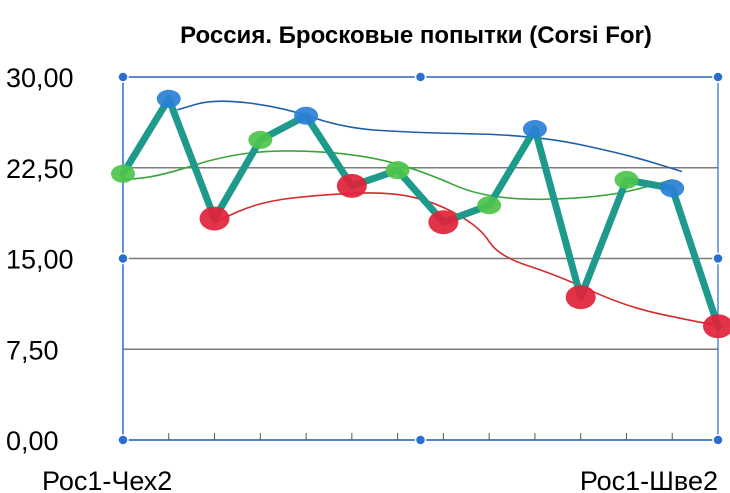 The image size is (730, 493). Describe the element at coordinates (430, 136) in the screenshot. I see `blue-trend-line` at that location.